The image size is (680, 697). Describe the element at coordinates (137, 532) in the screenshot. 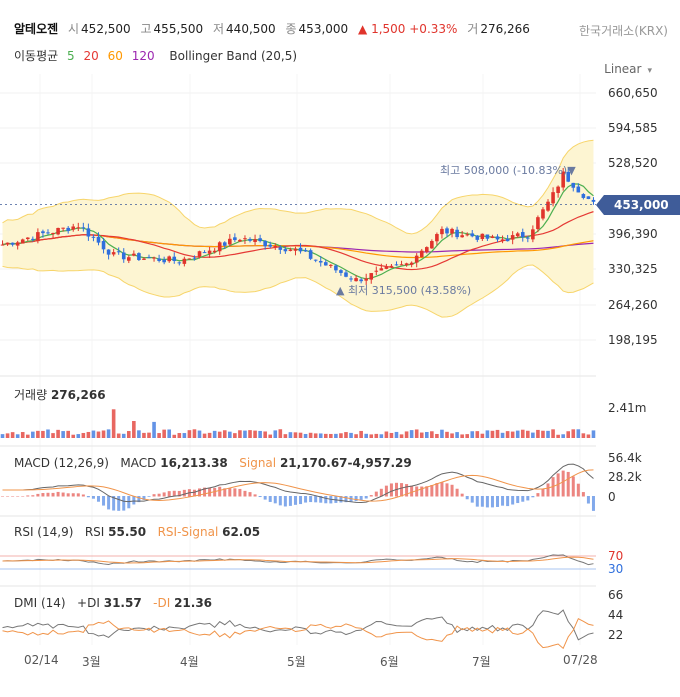

I see `rsi-panel-title: RSI (14,9) RSI 55.50 RSI-Signal 62.05` at that location.